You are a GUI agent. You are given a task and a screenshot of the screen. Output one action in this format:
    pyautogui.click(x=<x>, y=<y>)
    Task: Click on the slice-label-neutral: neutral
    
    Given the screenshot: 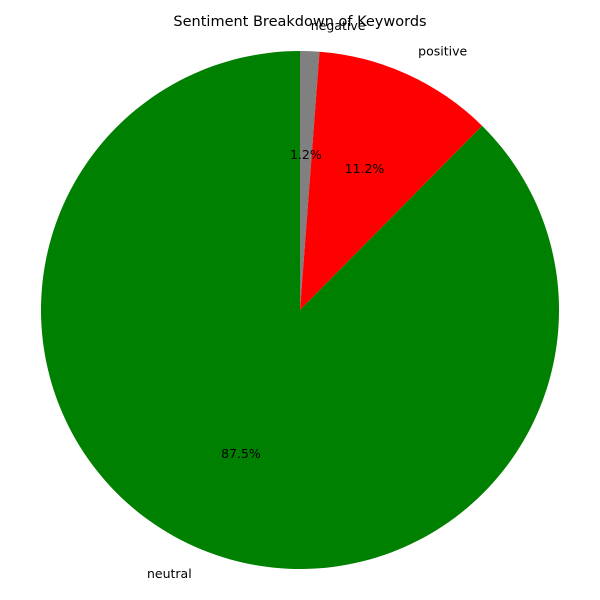 What is the action you would take?
    pyautogui.click(x=169, y=573)
    